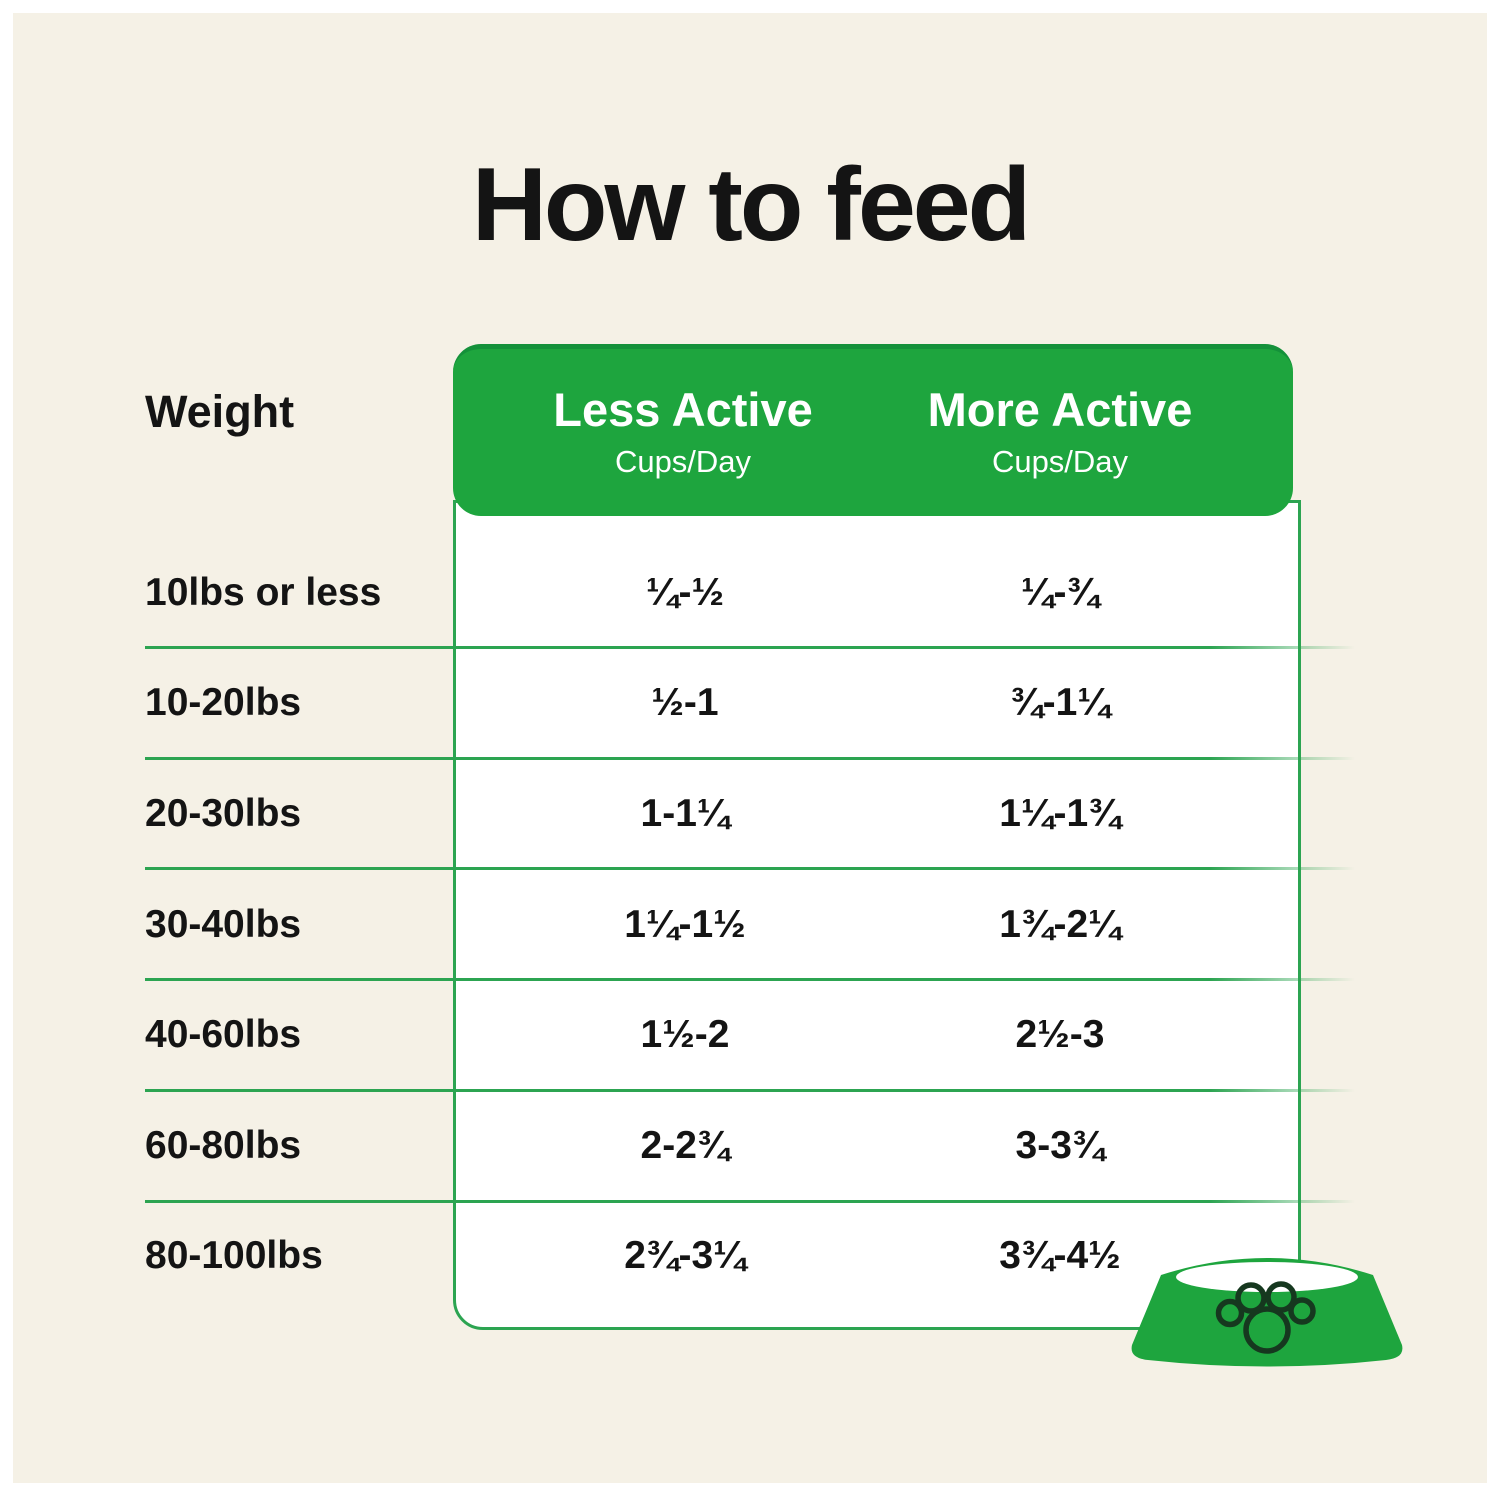 This screenshot has height=1500, width=1500. I want to click on row-weight-label: 40-60lbs, so click(223, 1034).